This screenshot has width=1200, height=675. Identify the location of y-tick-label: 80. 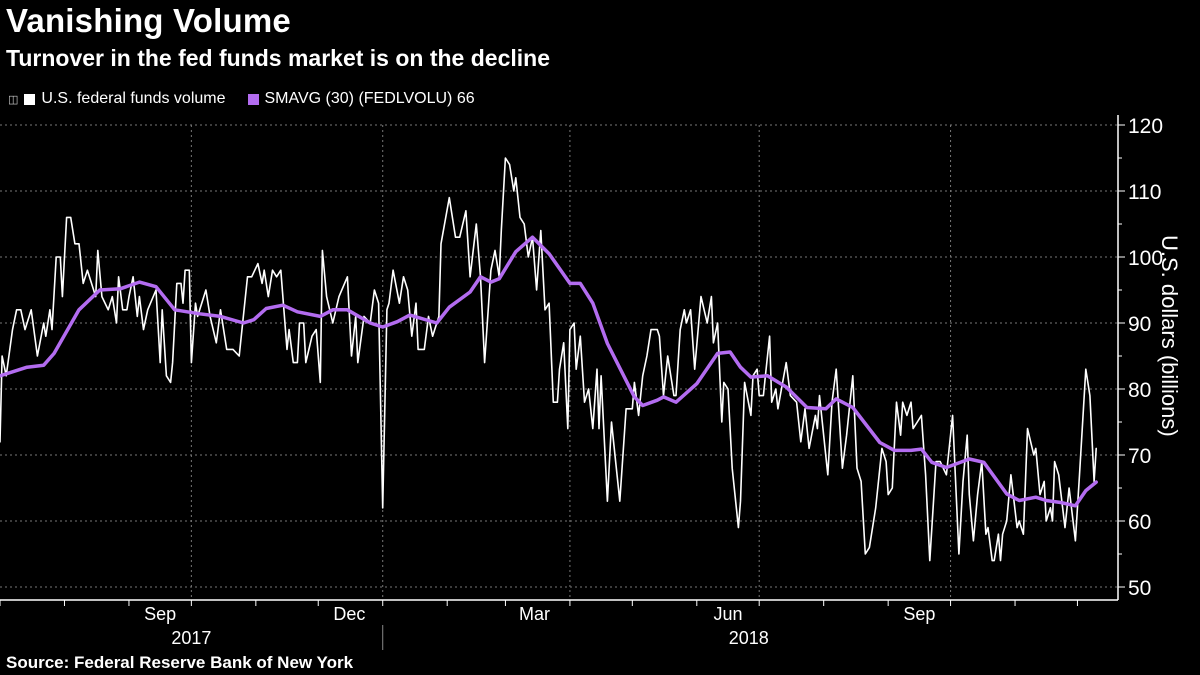
(1139, 390).